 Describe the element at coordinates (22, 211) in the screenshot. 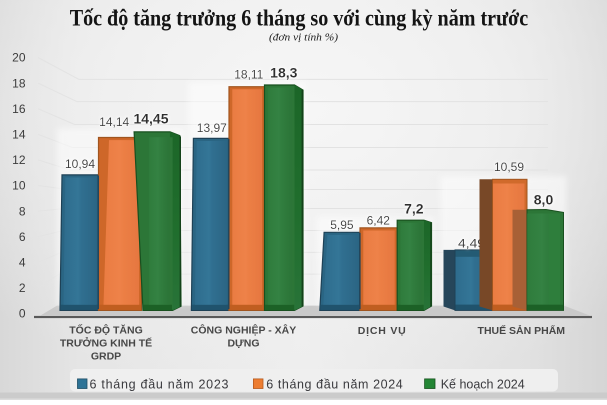

I see `svg-text: 8` at that location.